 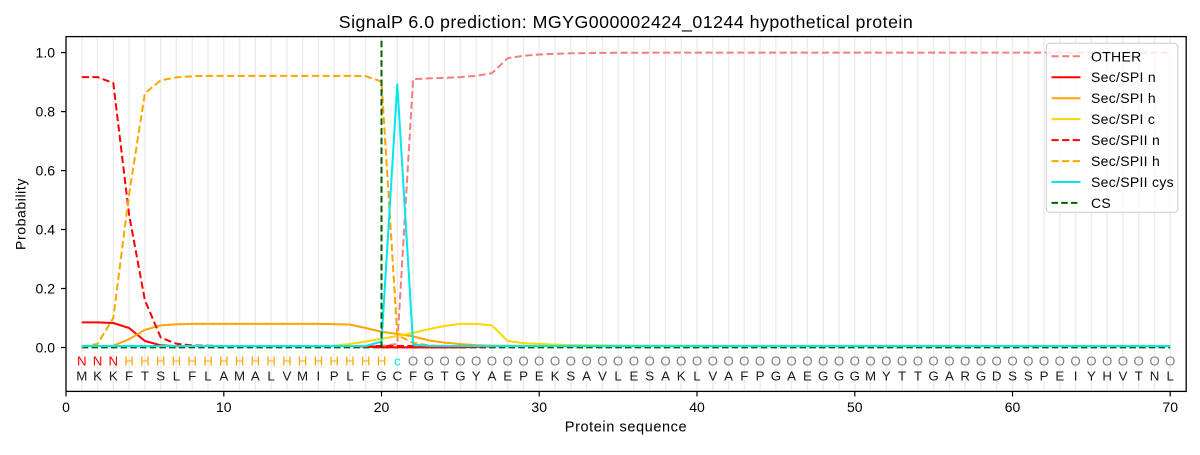 What do you see at coordinates (46, 171) in the screenshot?
I see `svg-text: 0.6` at bounding box center [46, 171].